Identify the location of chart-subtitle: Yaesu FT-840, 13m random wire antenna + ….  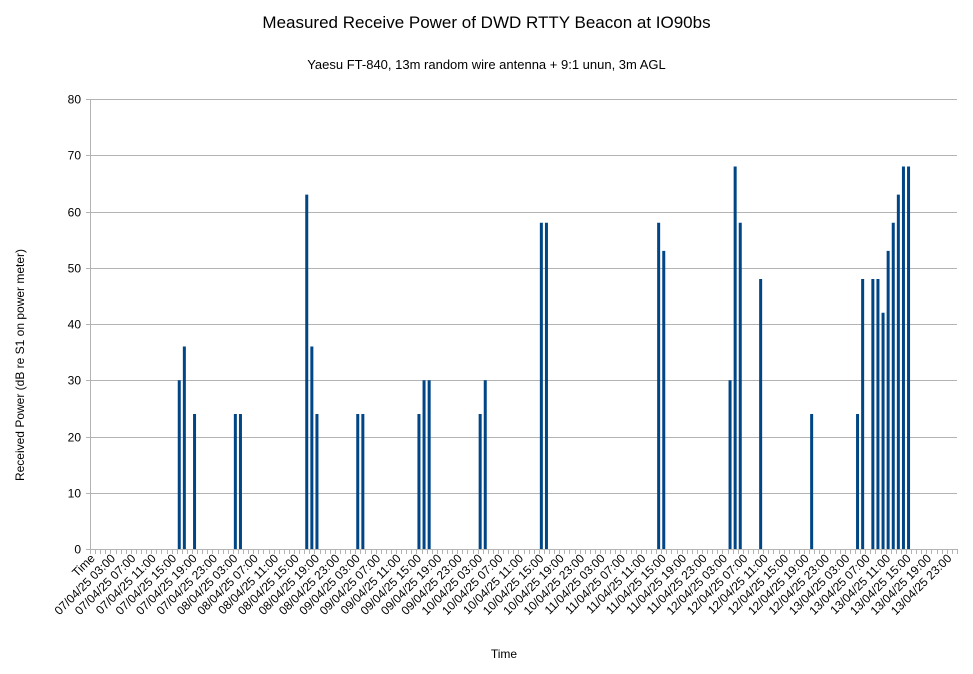
(486, 64).